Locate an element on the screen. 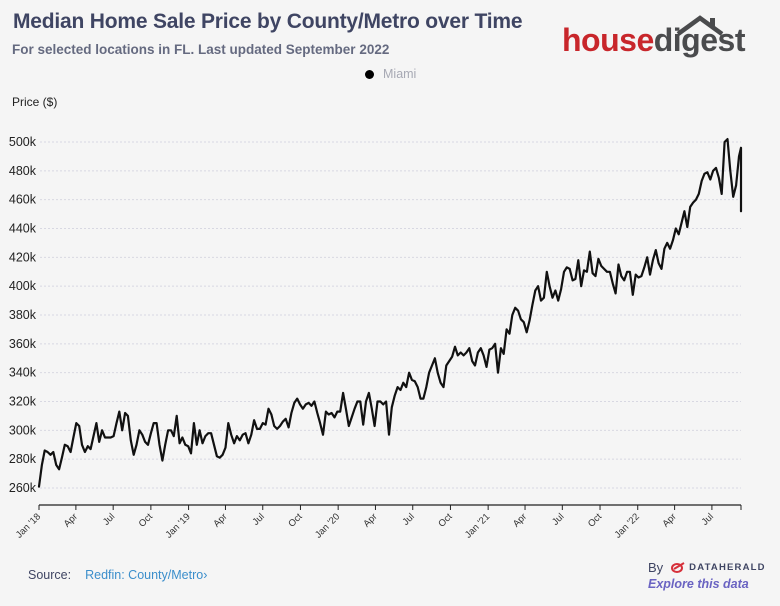  source-line: Source: Redfin: County/Metro› is located at coordinates (117, 575).